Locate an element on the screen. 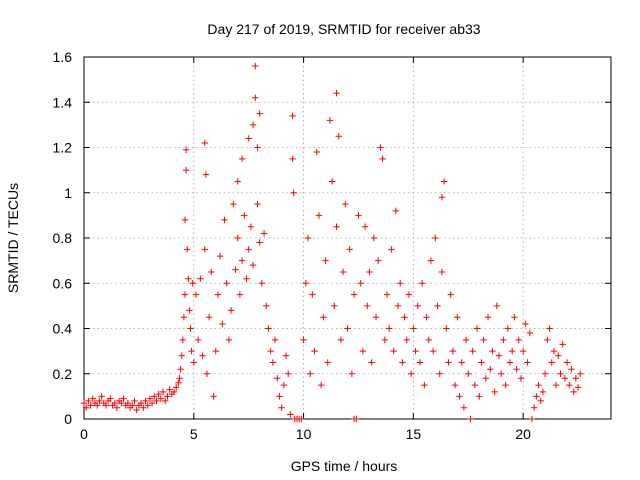 The image size is (640, 480). y-tick-label: 0.8 is located at coordinates (63, 238).